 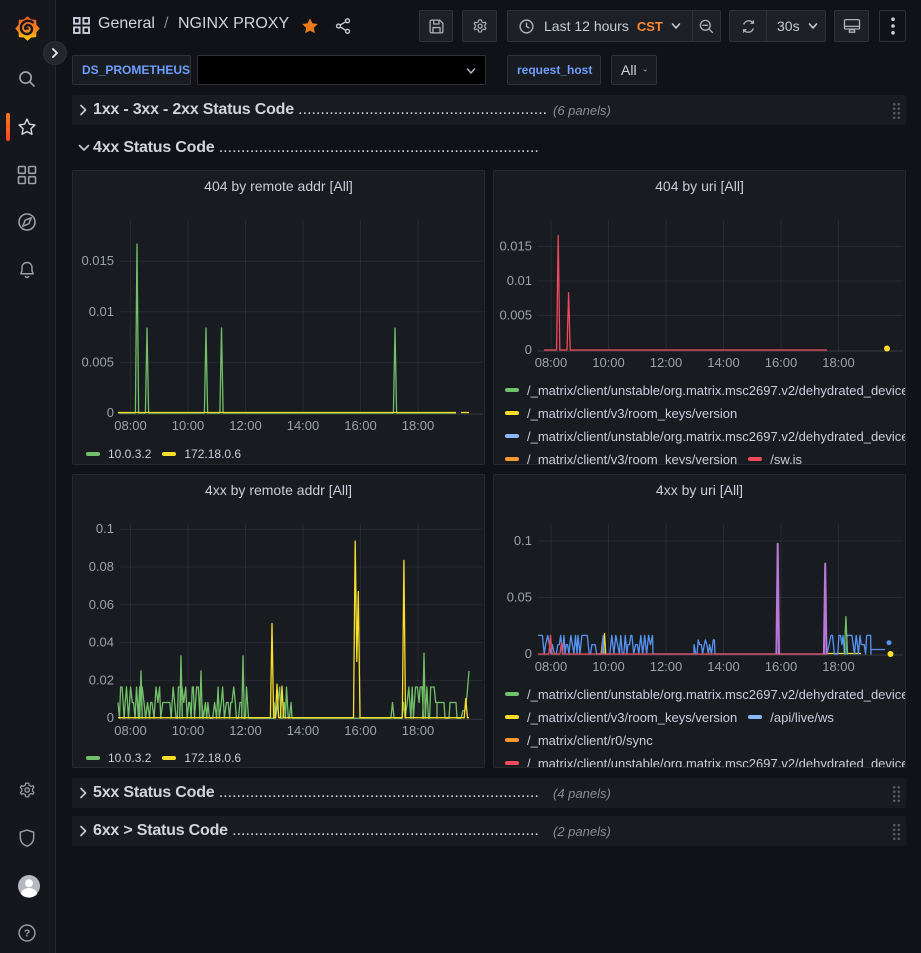 I want to click on svg-text: 0.06, so click(x=101, y=604).